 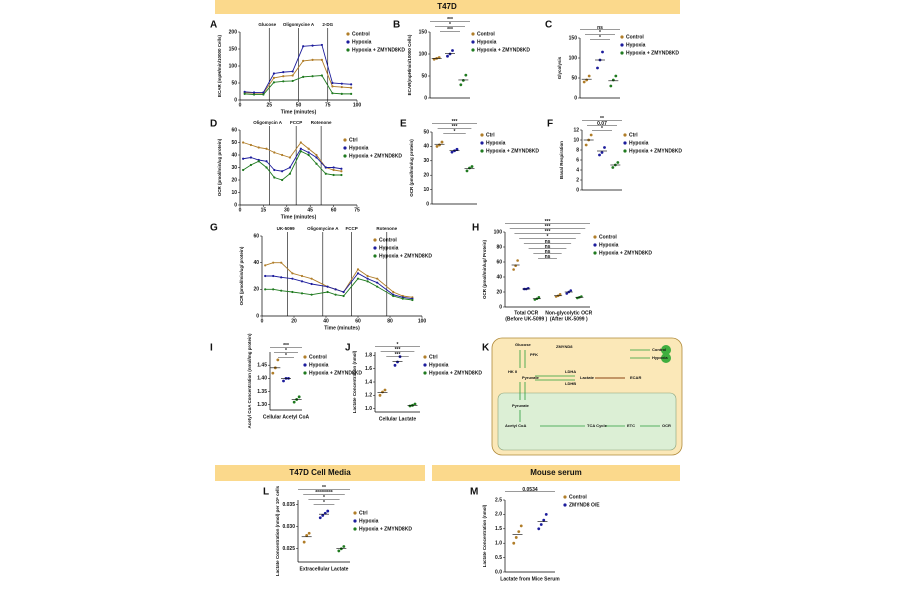 I want to click on legend-label: Hypoxia + ZMYND8KD, so click(x=503, y=50).